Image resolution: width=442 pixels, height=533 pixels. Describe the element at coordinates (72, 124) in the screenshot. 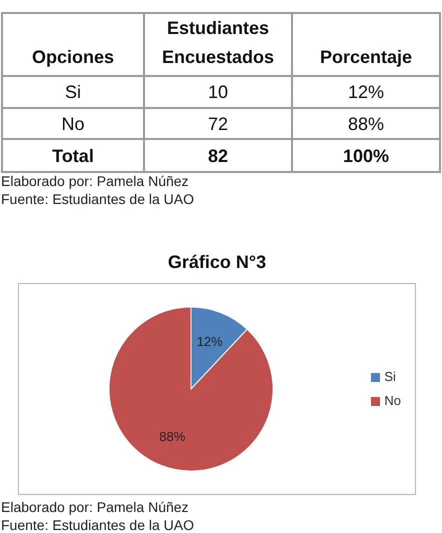

I see `category-label: No` at that location.